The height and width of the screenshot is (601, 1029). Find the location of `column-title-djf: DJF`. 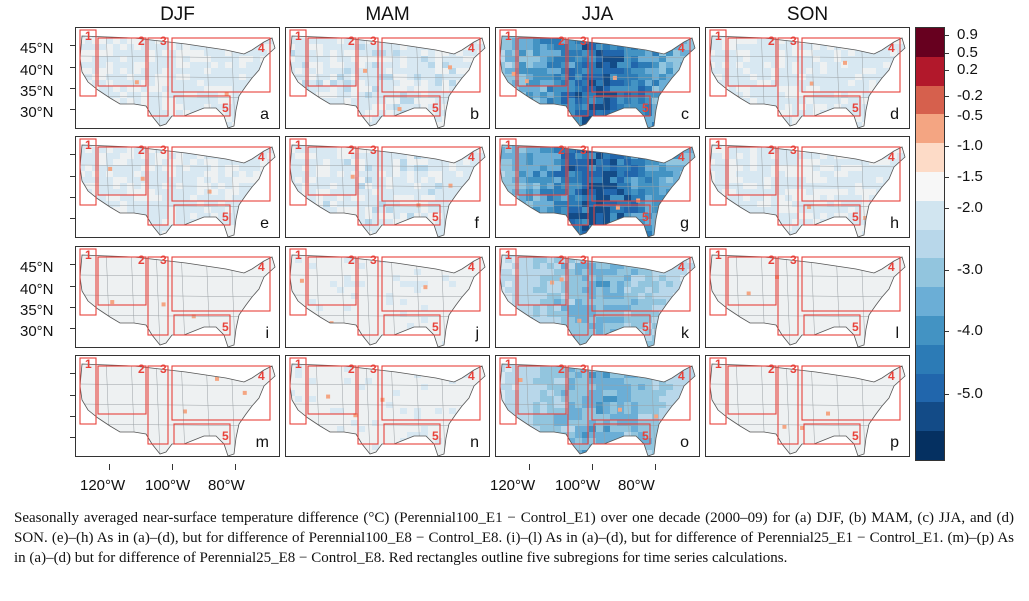

column-title-djf: DJF is located at coordinates (177, 14).